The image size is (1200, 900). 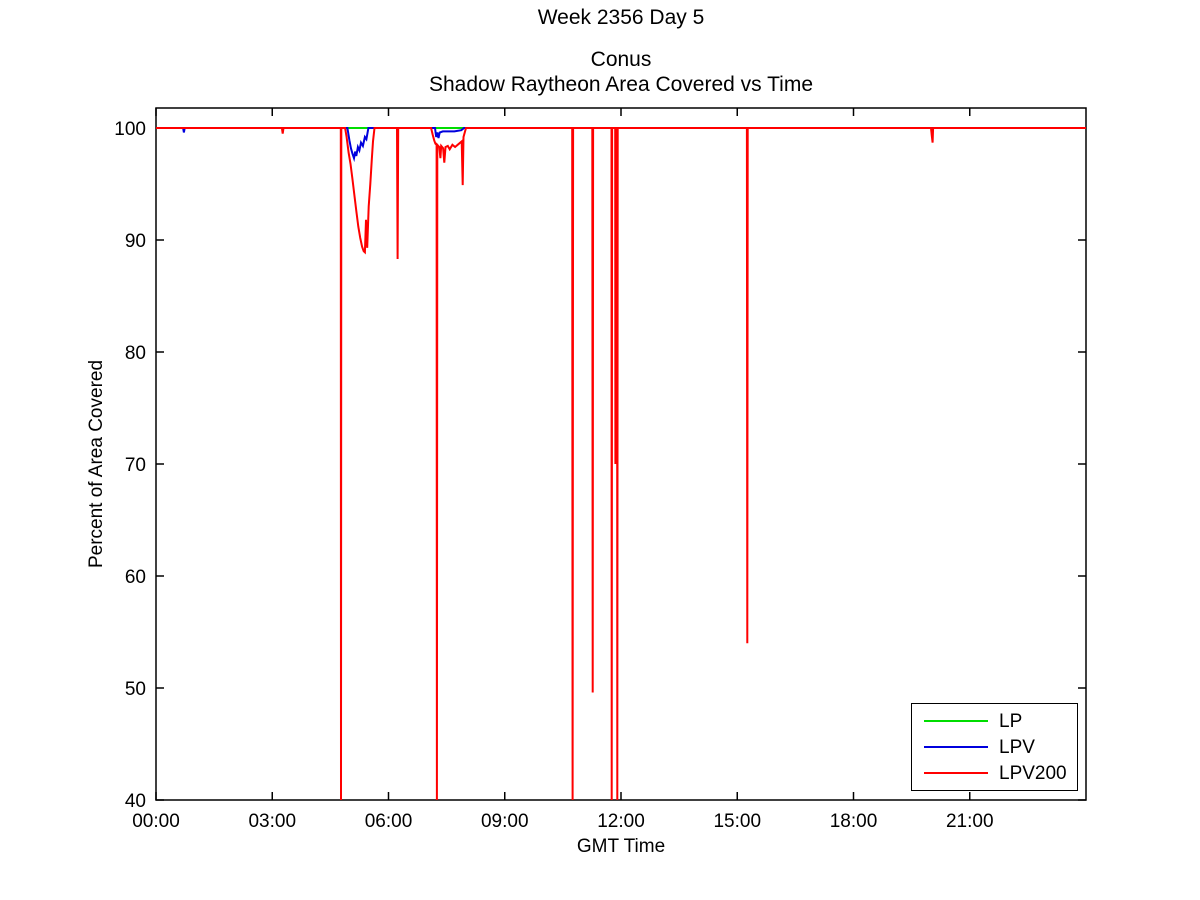 I want to click on svg-text: 03:00, so click(x=272, y=821).